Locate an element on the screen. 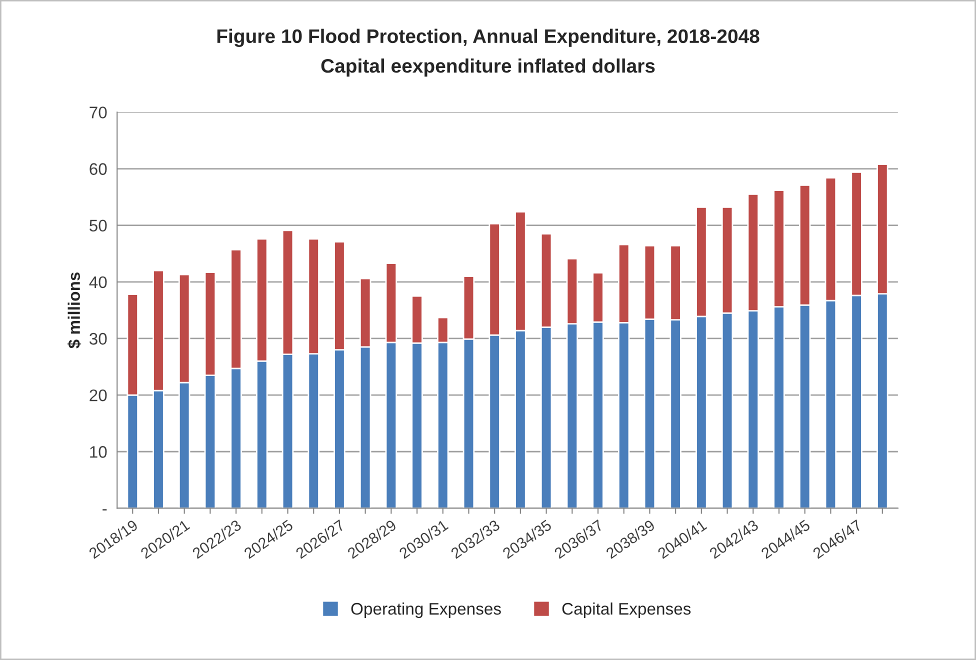 The image size is (976, 660). legend-label: Operating Expenses is located at coordinates (426, 610).